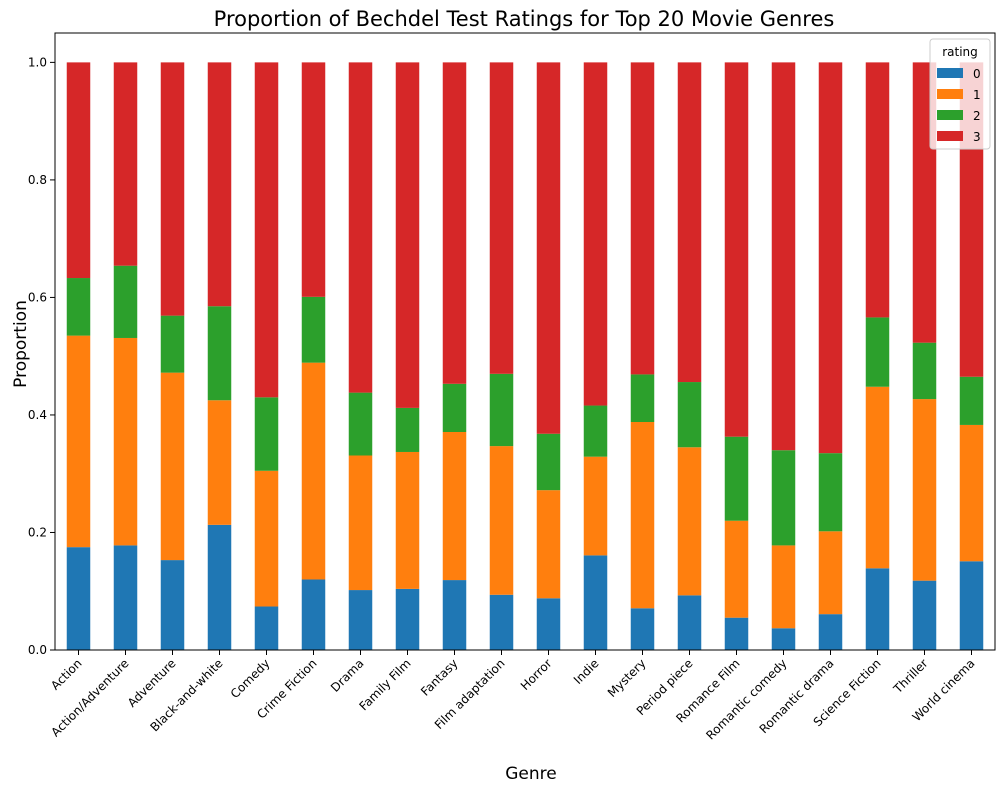 This screenshot has width=1006, height=792. What do you see at coordinates (536, 674) in the screenshot?
I see `x-tick-label: Horror` at bounding box center [536, 674].